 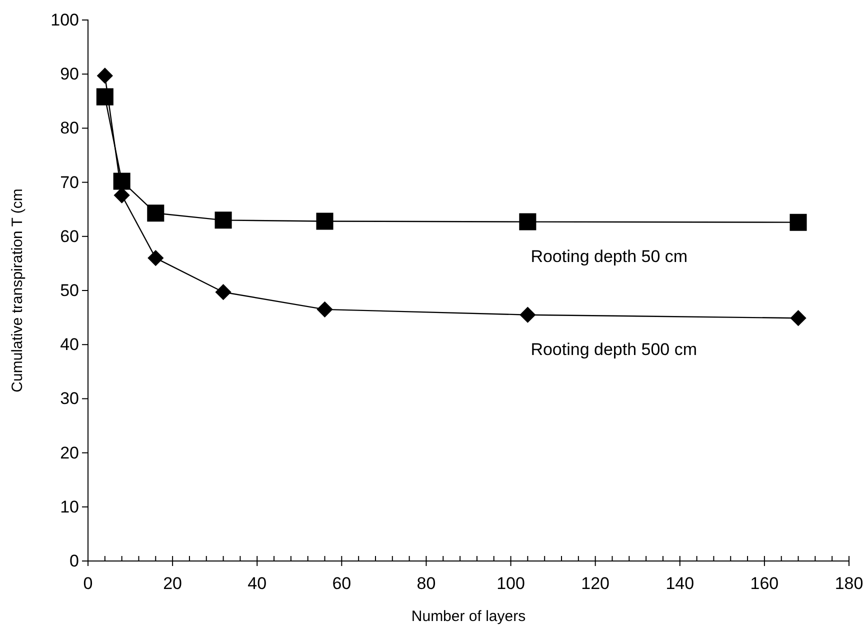 I want to click on y-tick-label: 40, so click(x=69, y=344).